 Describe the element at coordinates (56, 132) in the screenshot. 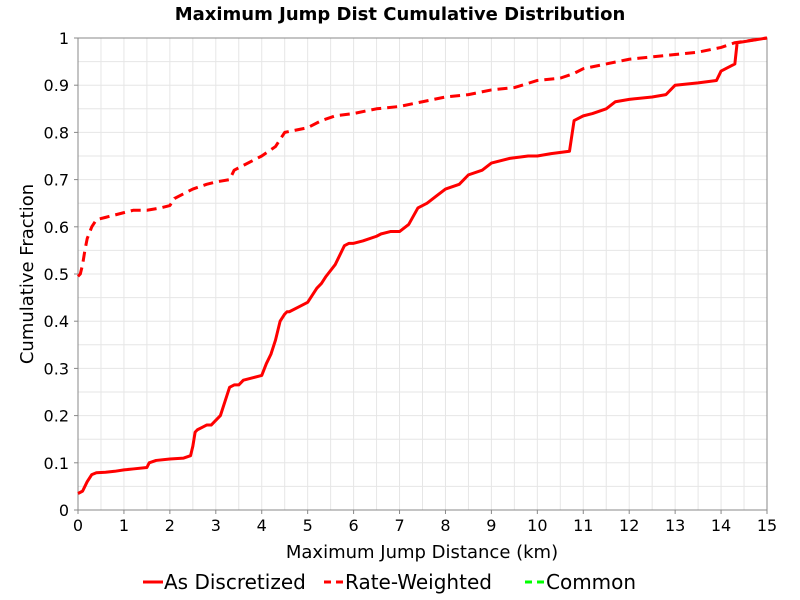

I see `y-tick-label: 0.8` at that location.